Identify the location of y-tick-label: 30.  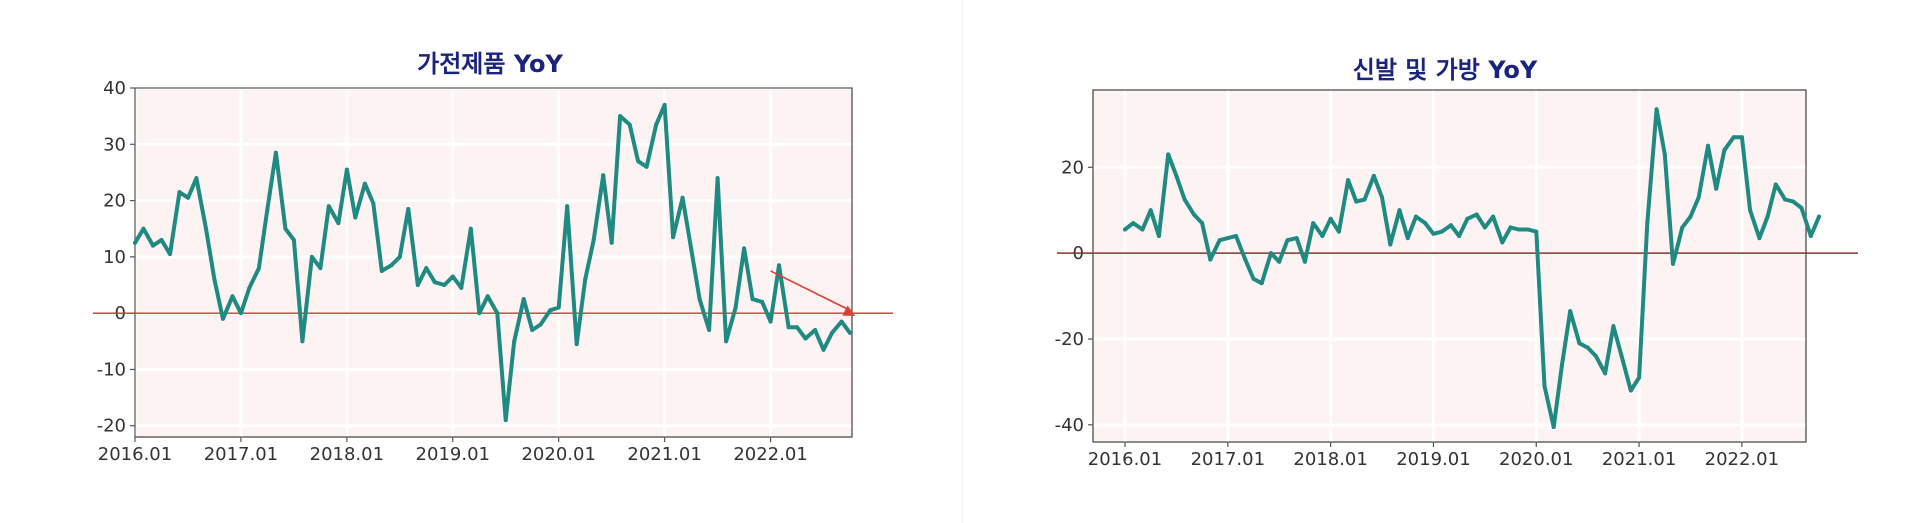
(114, 144).